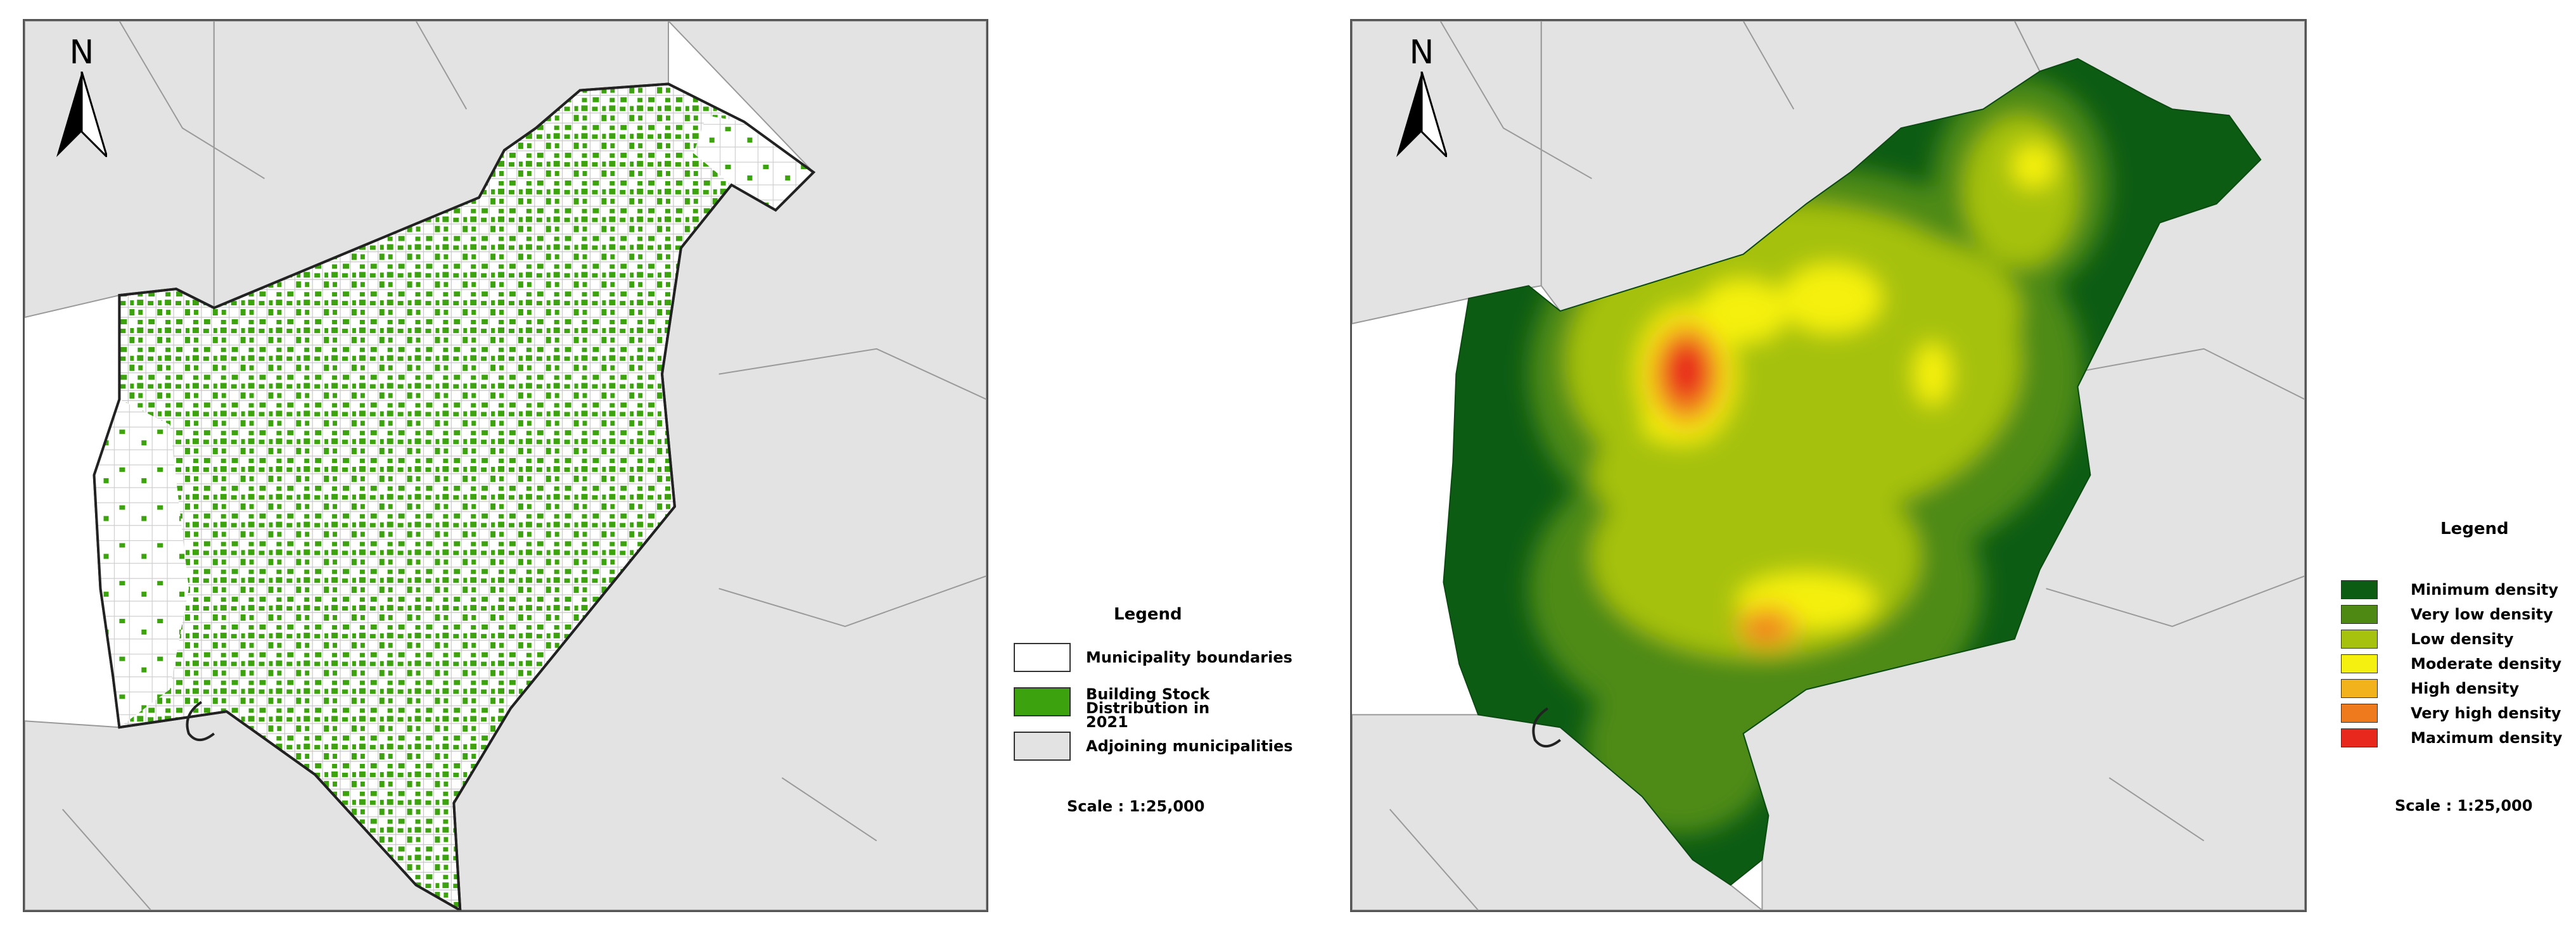 This screenshot has width=2576, height=933. Describe the element at coordinates (2462, 639) in the screenshot. I see `legend-label: Low density` at that location.